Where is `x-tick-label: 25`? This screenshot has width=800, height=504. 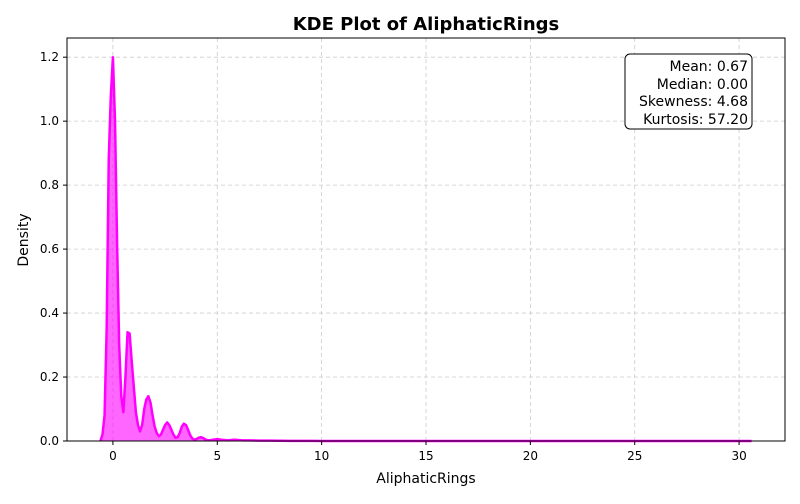 x-tick-label: 25 is located at coordinates (634, 456).